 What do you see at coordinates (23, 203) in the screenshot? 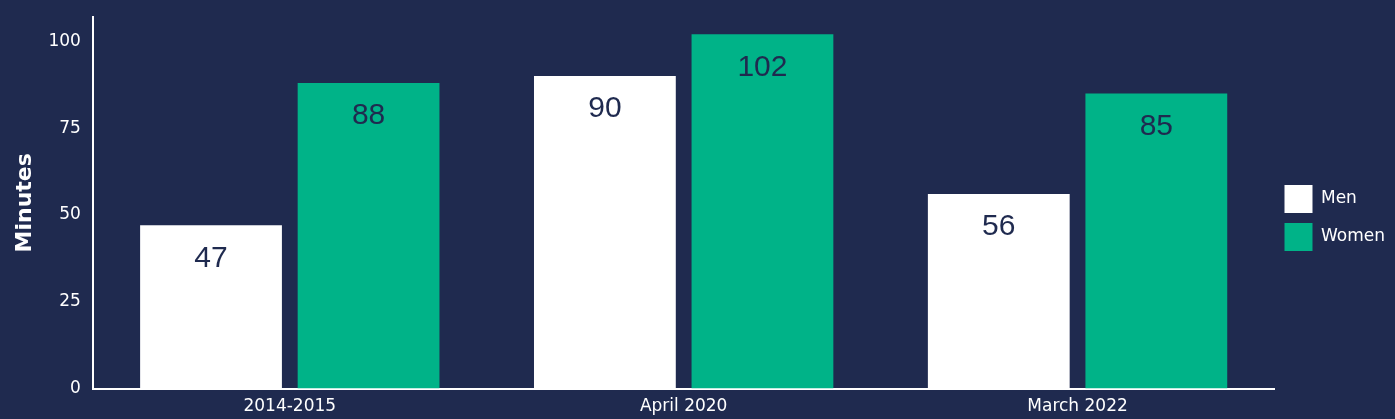
I see `y-axis-title: Minutes` at bounding box center [23, 203].